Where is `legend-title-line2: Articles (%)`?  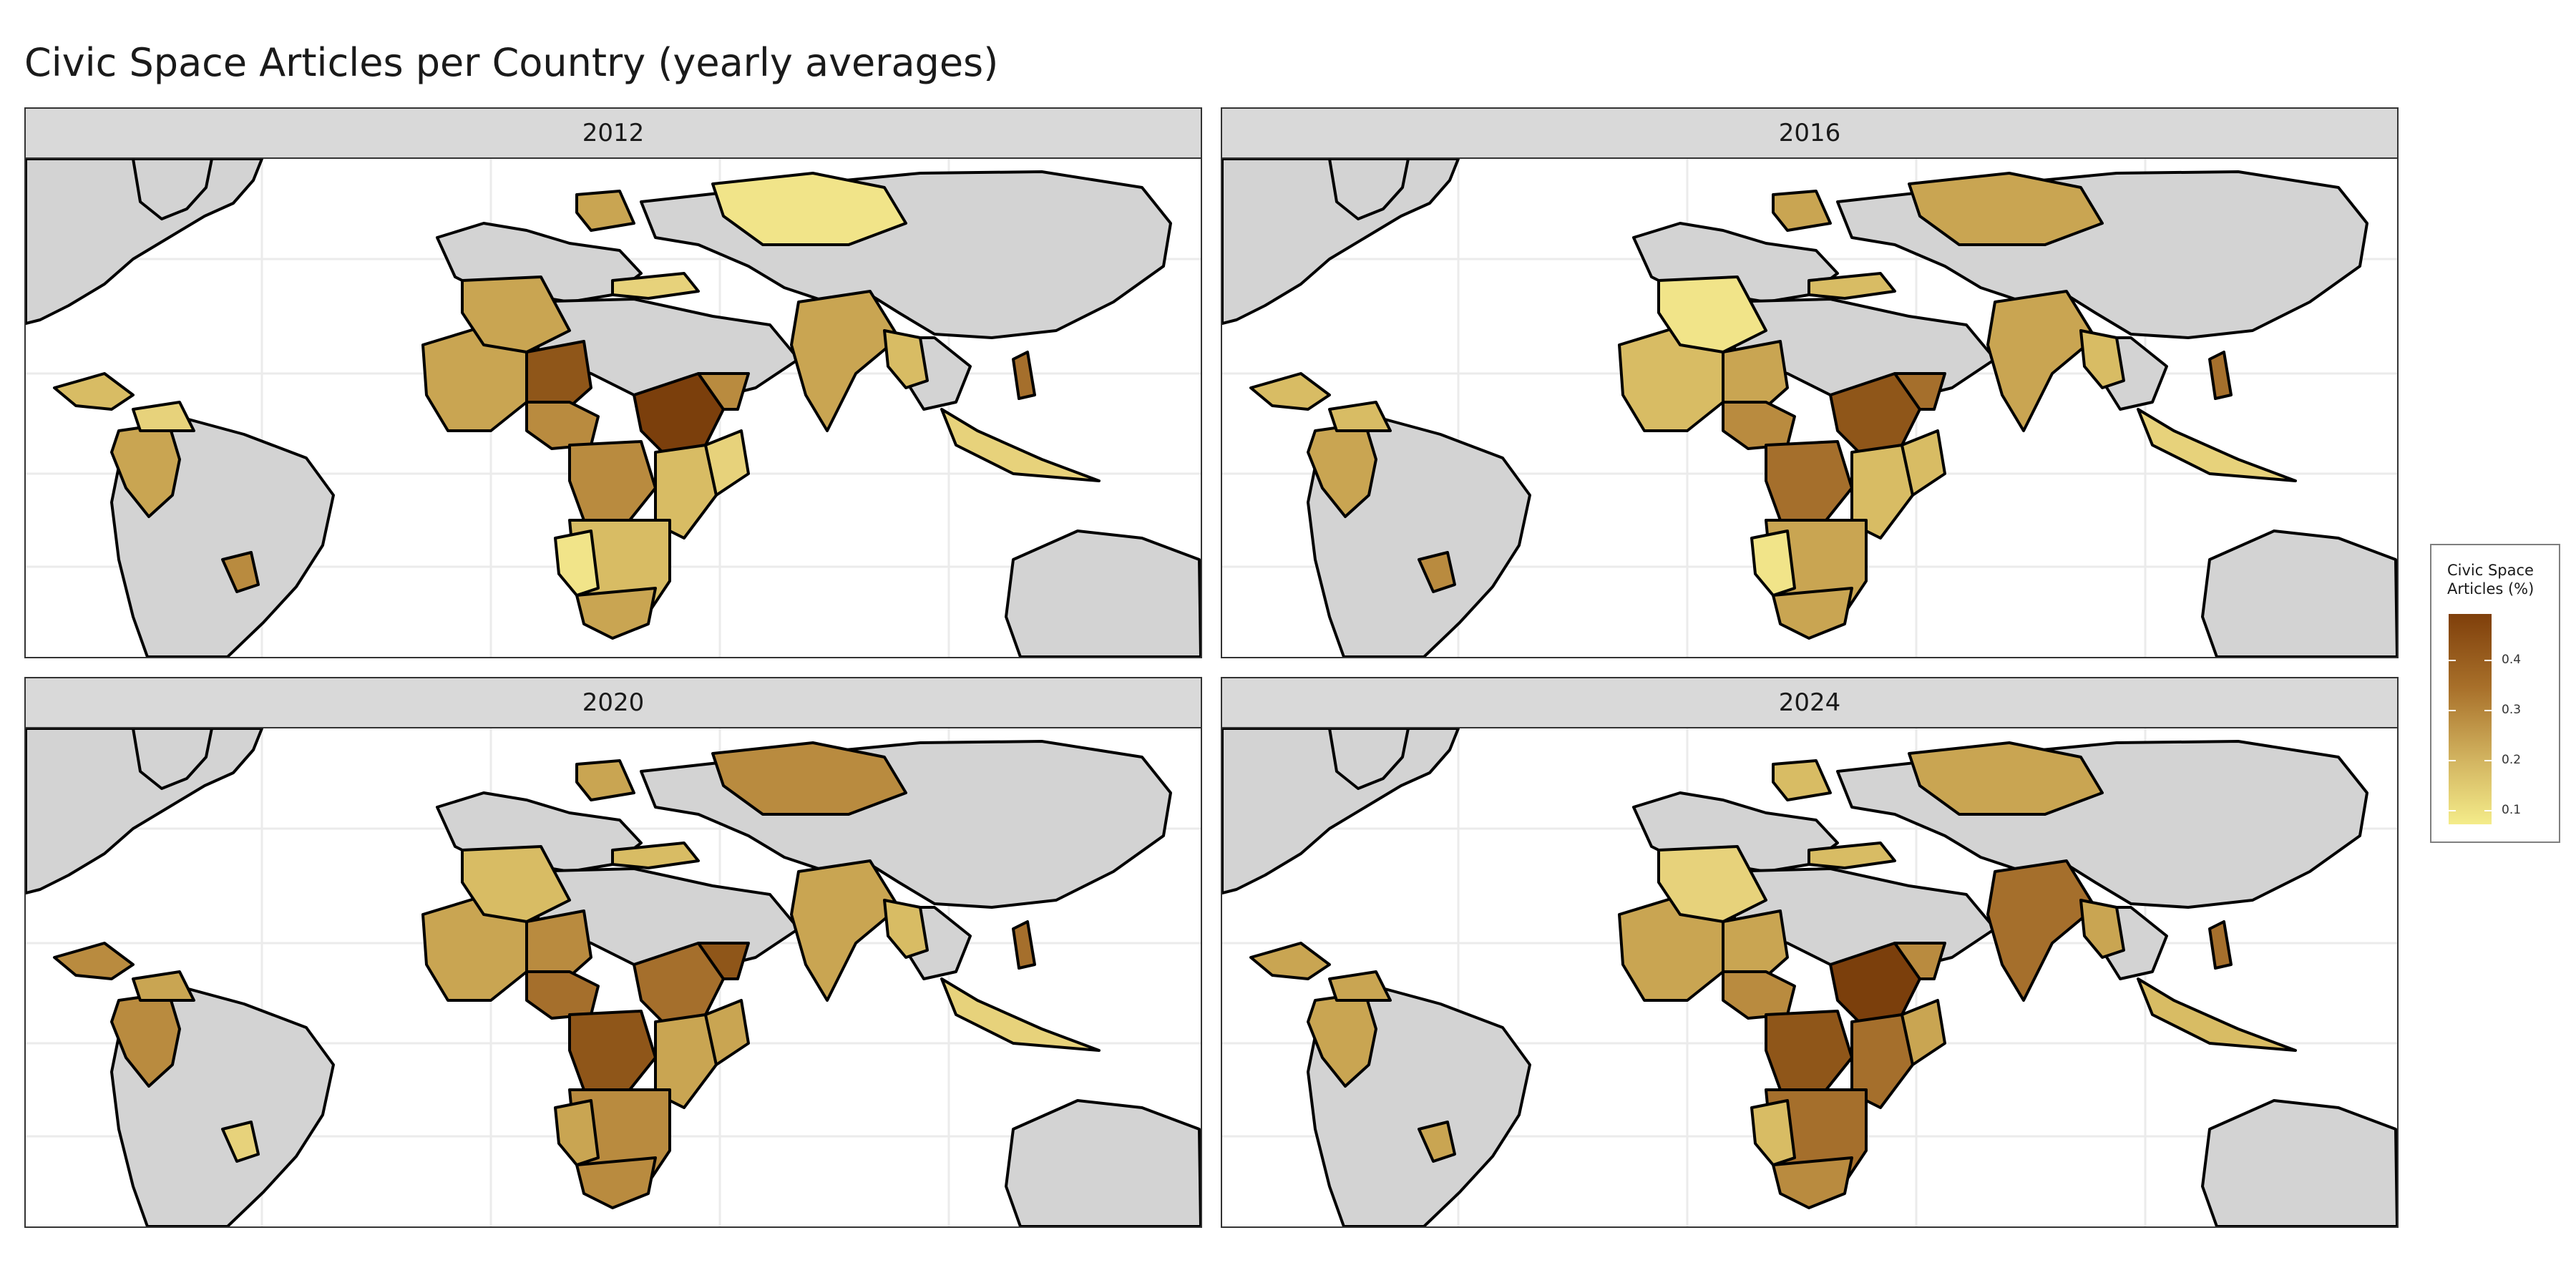 legend-title-line2: Articles (%) is located at coordinates (2490, 588).